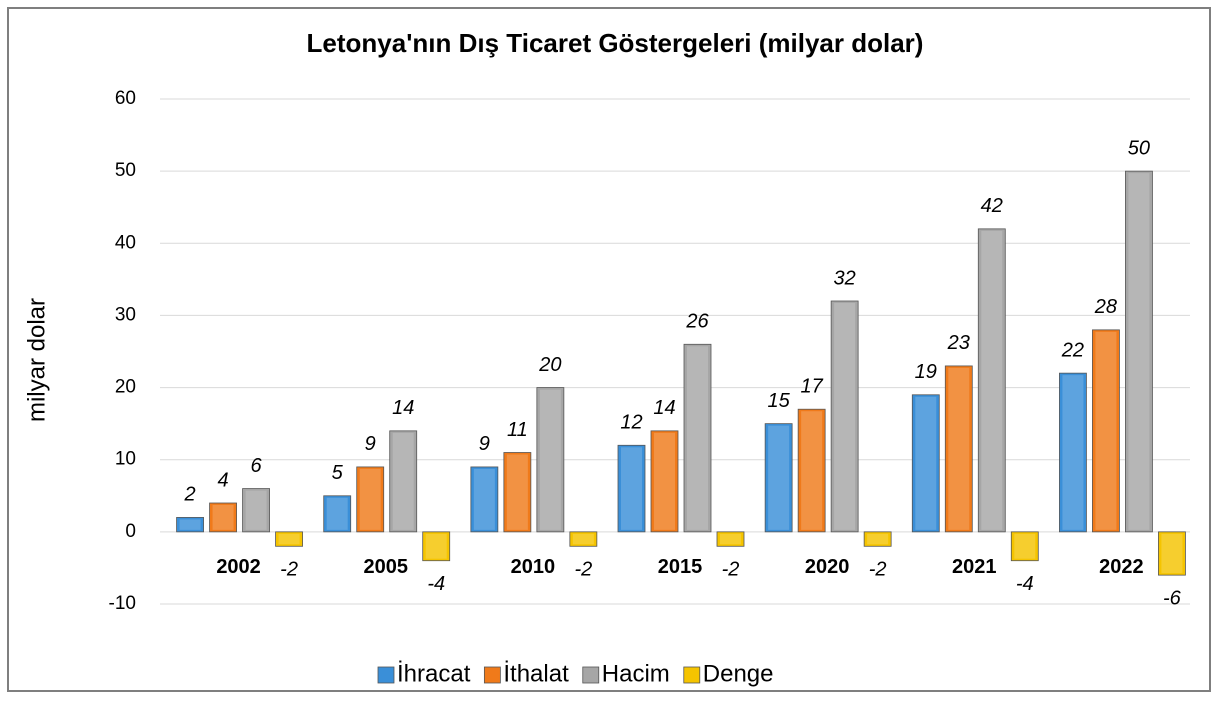  Describe the element at coordinates (827, 567) in the screenshot. I see `x-tick-label: 2020` at that location.